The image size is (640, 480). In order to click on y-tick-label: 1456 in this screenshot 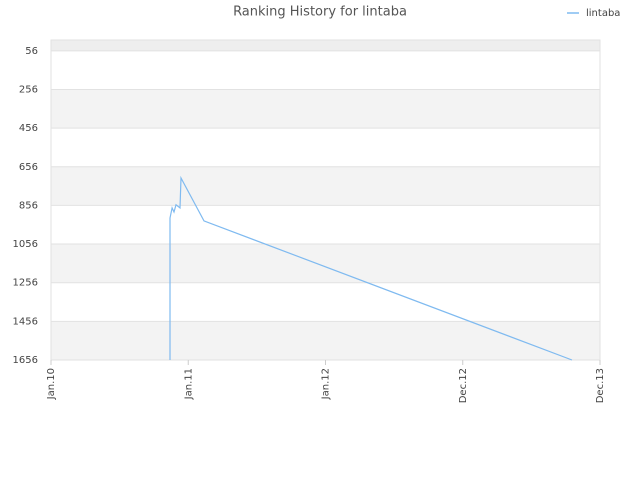, I will do `click(25, 321)`.